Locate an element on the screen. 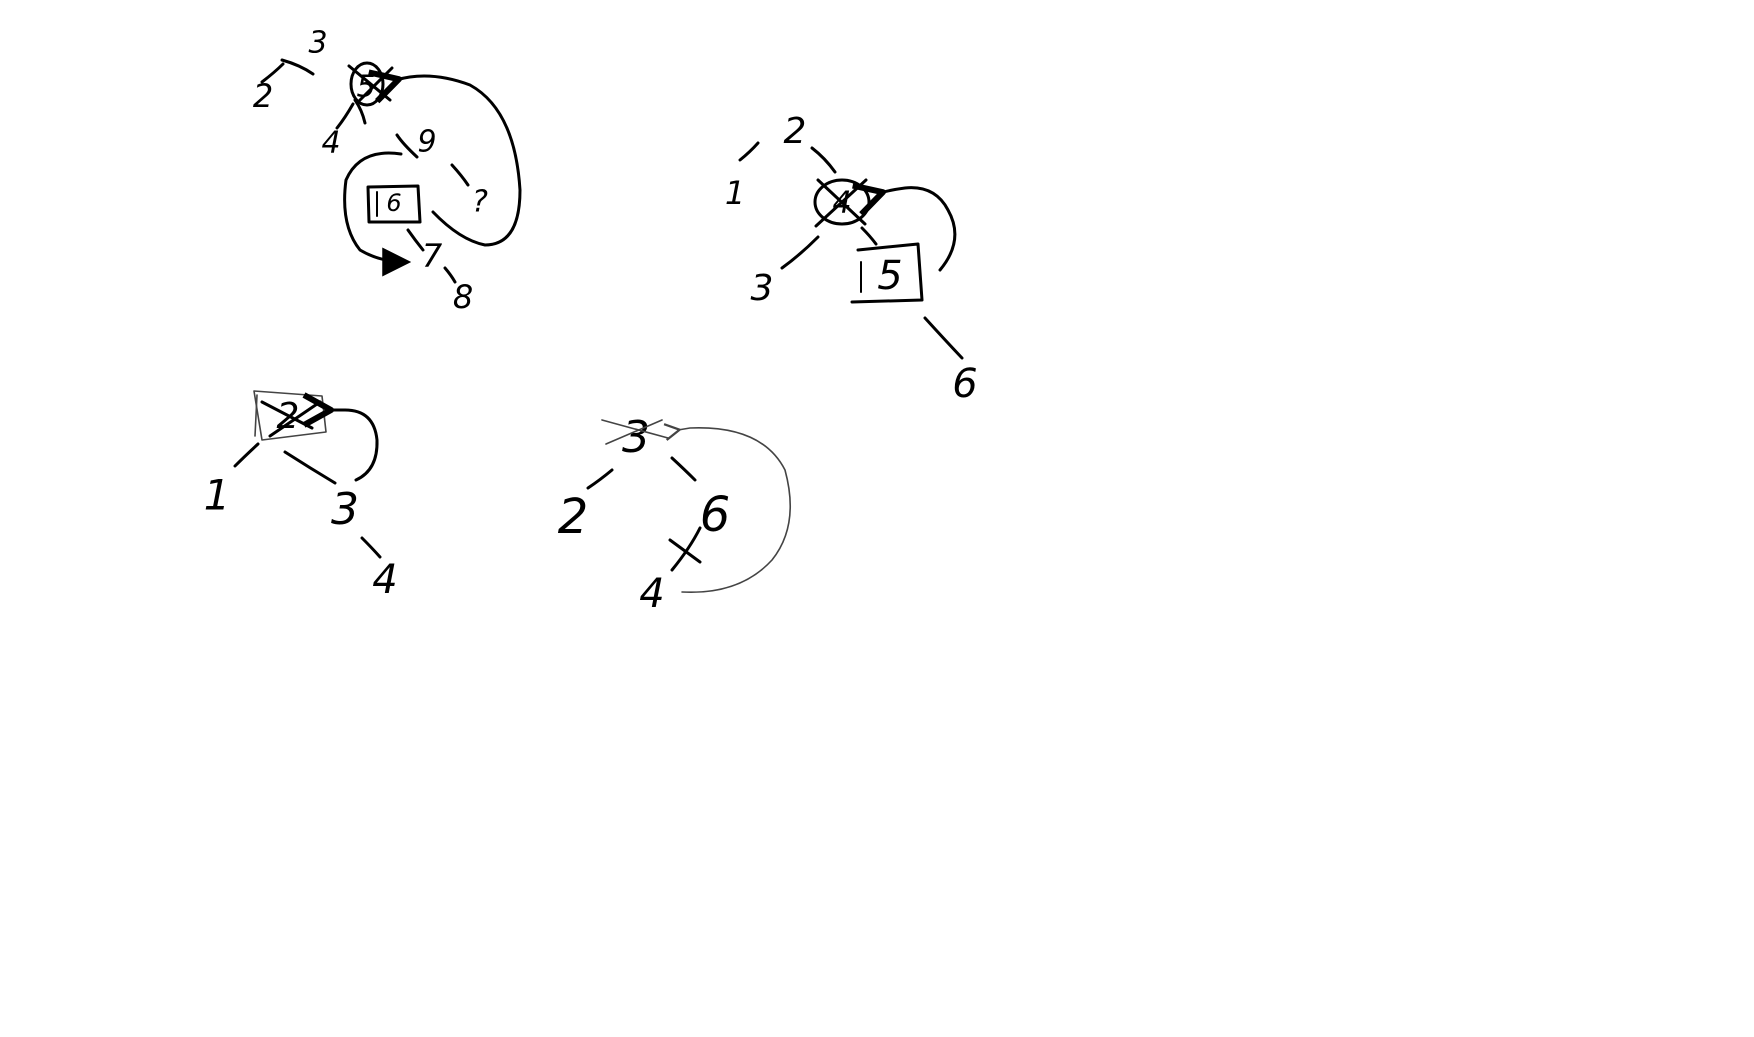 This screenshot has width=1754, height=1037. tree-d-node-6: 6 is located at coordinates (715, 515).